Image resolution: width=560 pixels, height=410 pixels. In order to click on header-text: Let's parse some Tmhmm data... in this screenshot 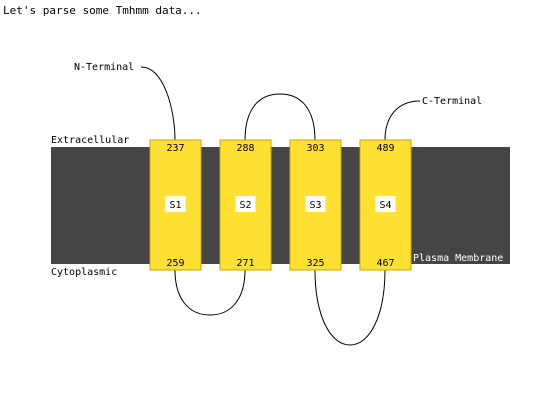, I will do `click(102, 10)`.